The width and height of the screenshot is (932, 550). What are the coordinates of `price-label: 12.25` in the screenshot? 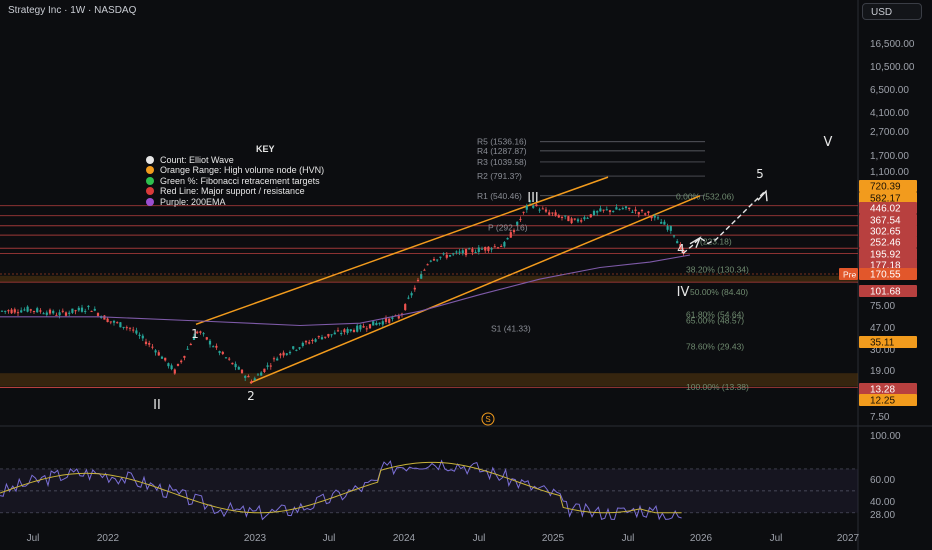 It's located at (882, 401).